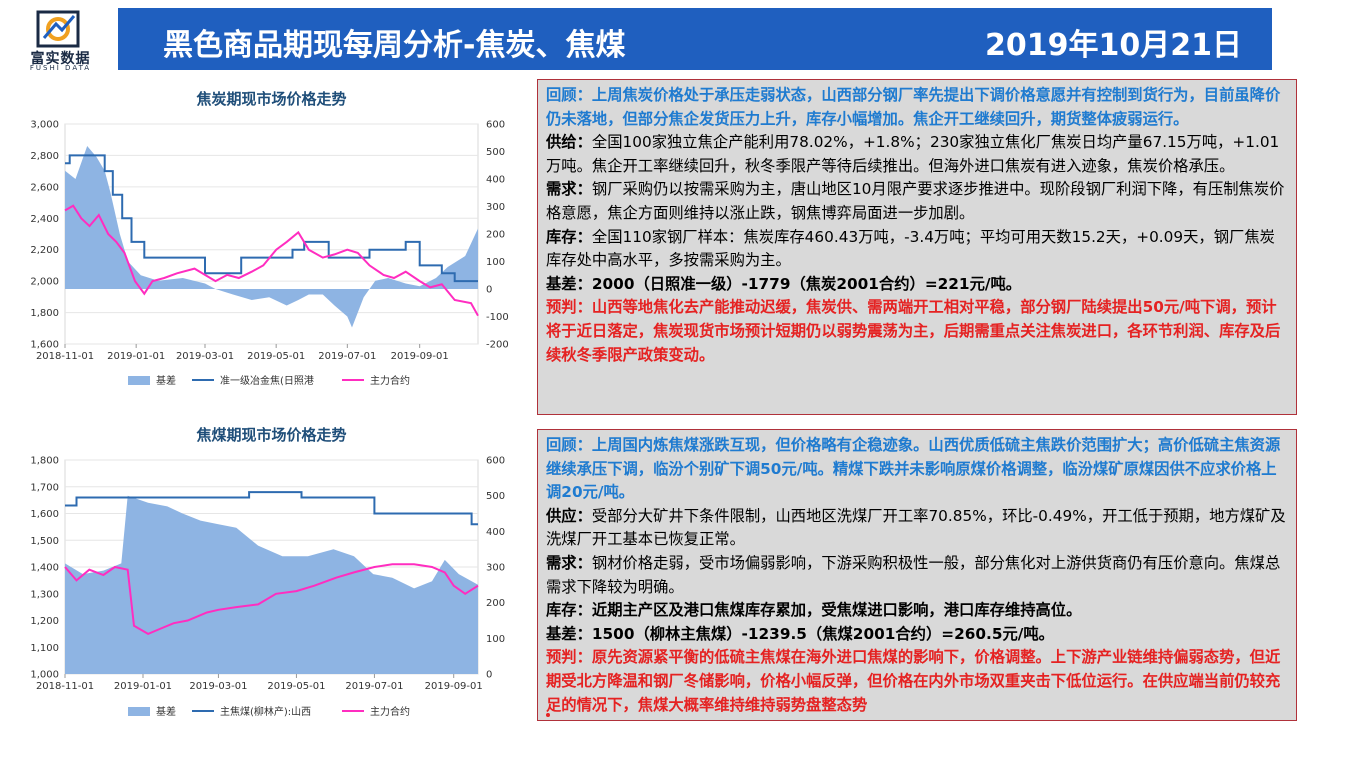 The image size is (1350, 759). I want to click on left-axis-tick-label: 3,000, so click(44, 125).